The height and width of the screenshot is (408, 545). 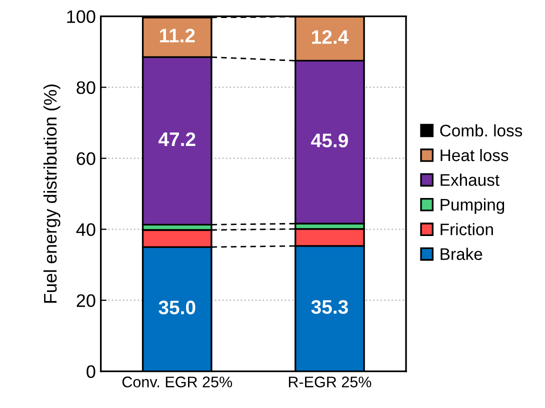 I want to click on y-tick-label: 0, so click(x=91, y=371).